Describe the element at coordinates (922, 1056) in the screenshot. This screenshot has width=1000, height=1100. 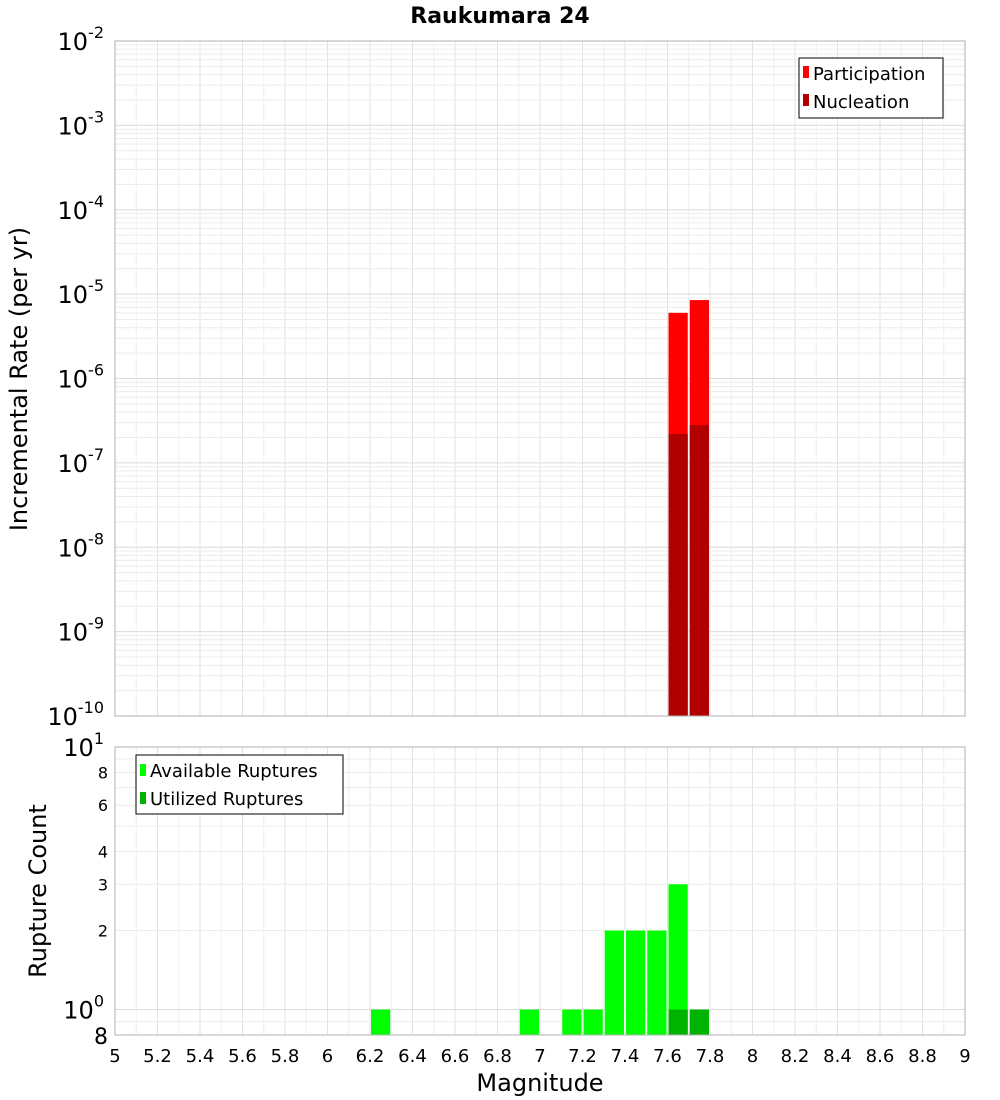
I see `x-tick-label: 8.8` at that location.